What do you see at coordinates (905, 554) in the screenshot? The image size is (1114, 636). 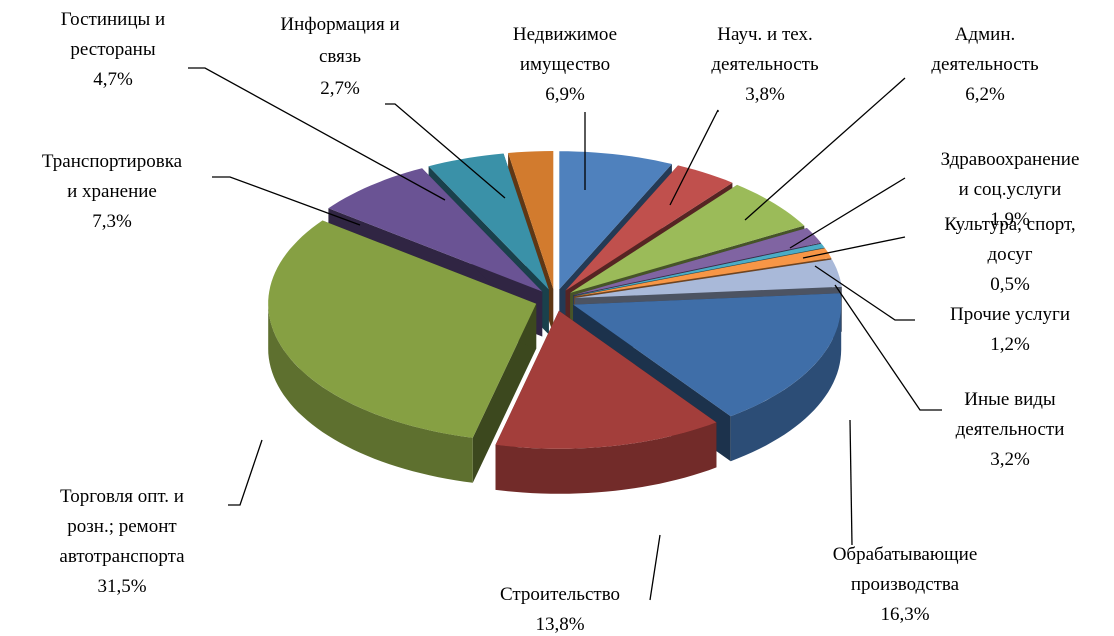 I see `label-line: Обрабатывающие` at bounding box center [905, 554].